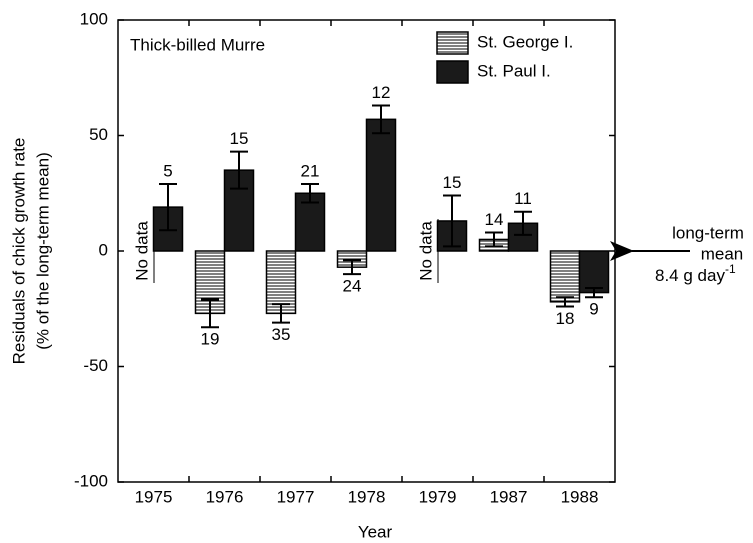 The width and height of the screenshot is (753, 543). I want to click on annotation-superscript: -1, so click(730, 269).